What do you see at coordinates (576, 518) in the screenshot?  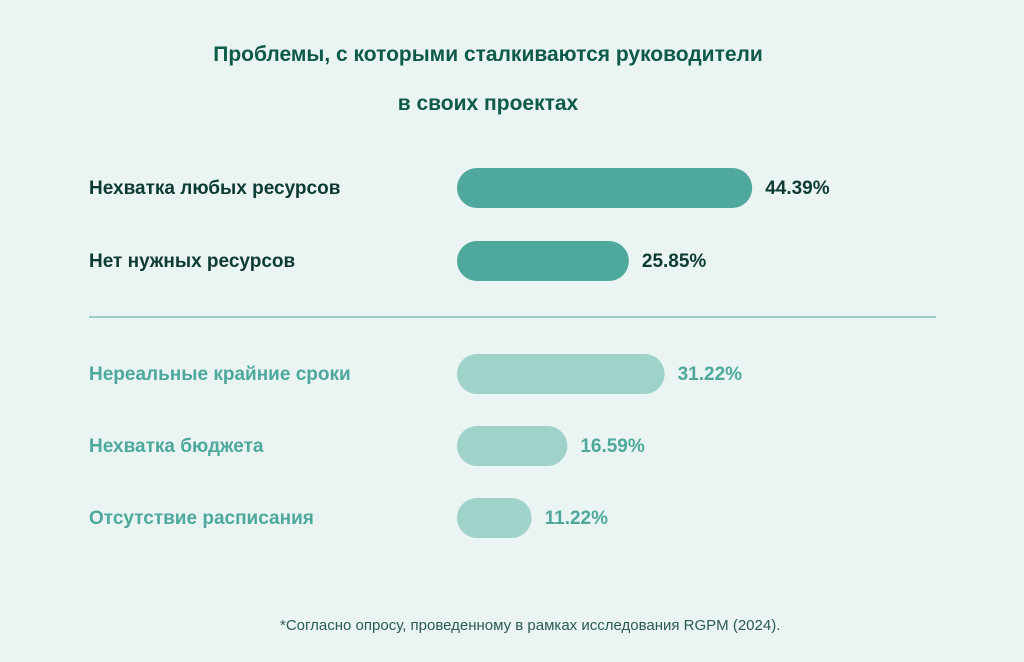 I see `value-label: 11.22%` at bounding box center [576, 518].